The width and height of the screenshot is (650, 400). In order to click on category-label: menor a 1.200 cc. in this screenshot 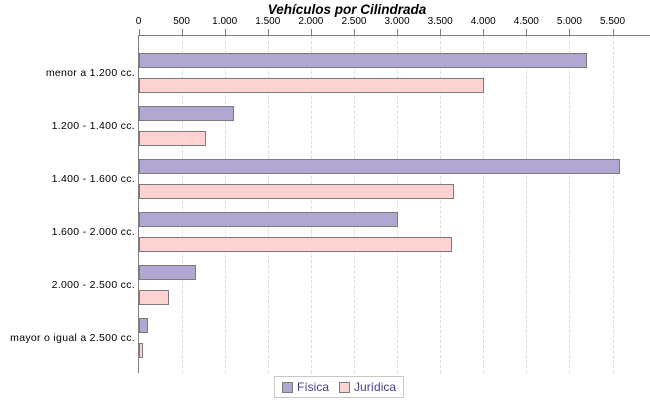, I will do `click(90, 73)`.